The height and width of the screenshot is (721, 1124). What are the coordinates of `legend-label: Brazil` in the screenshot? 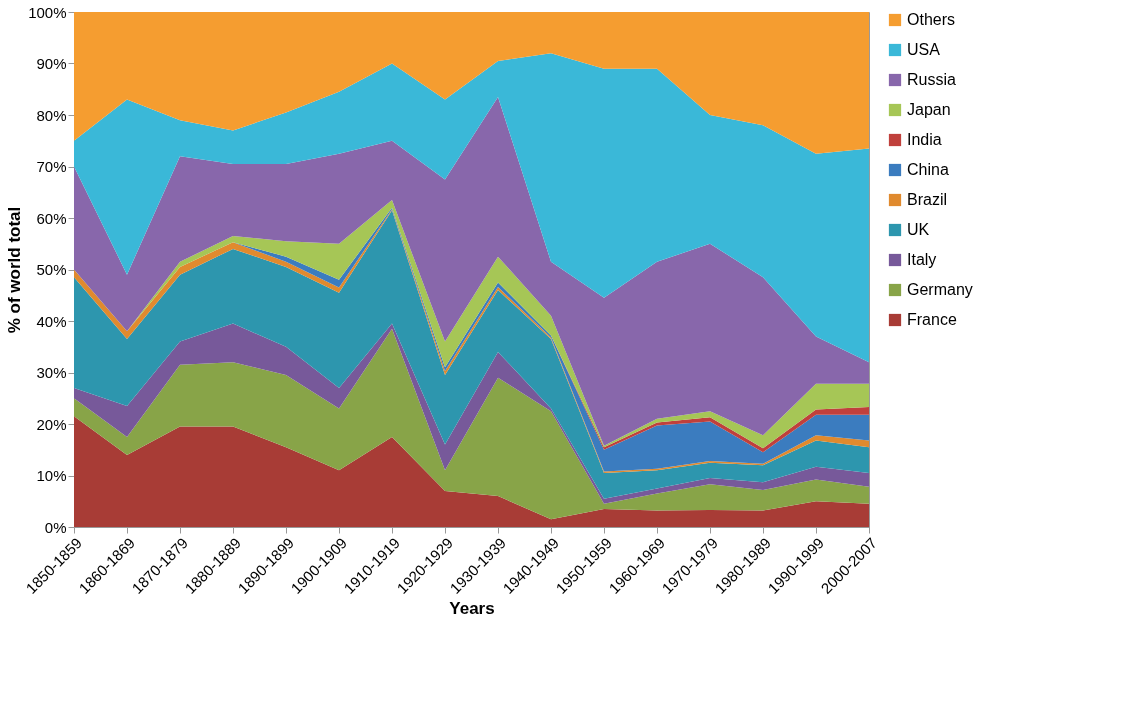 It's located at (927, 199).